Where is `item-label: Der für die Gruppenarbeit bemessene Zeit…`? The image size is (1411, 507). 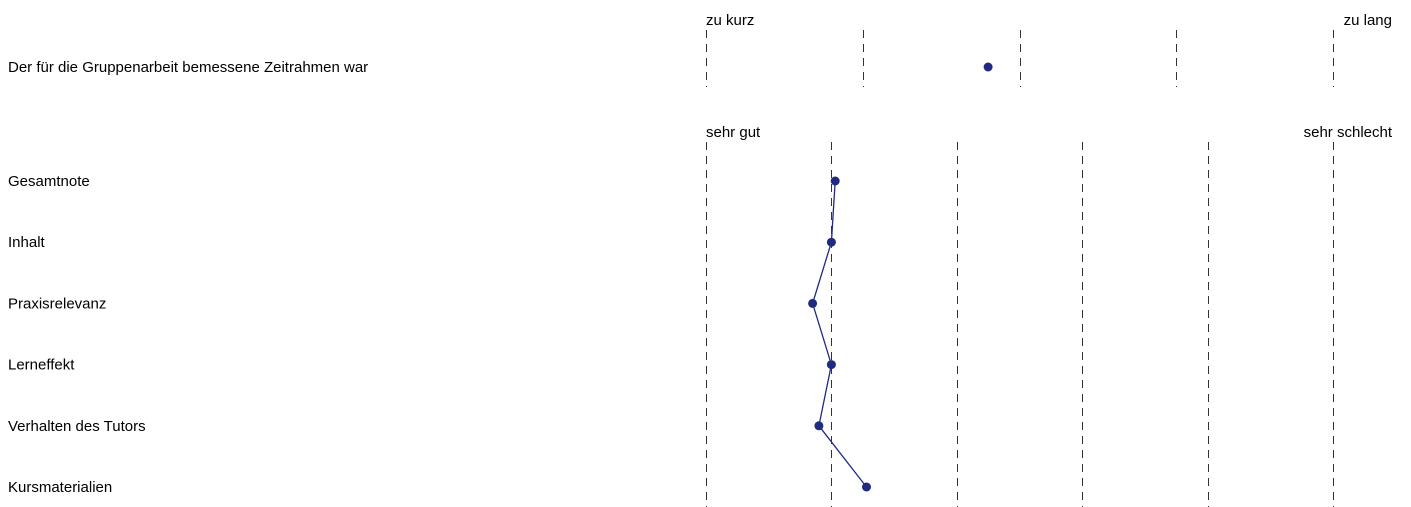
item-label: Der für die Gruppenarbeit bemessene Zeit… is located at coordinates (188, 67).